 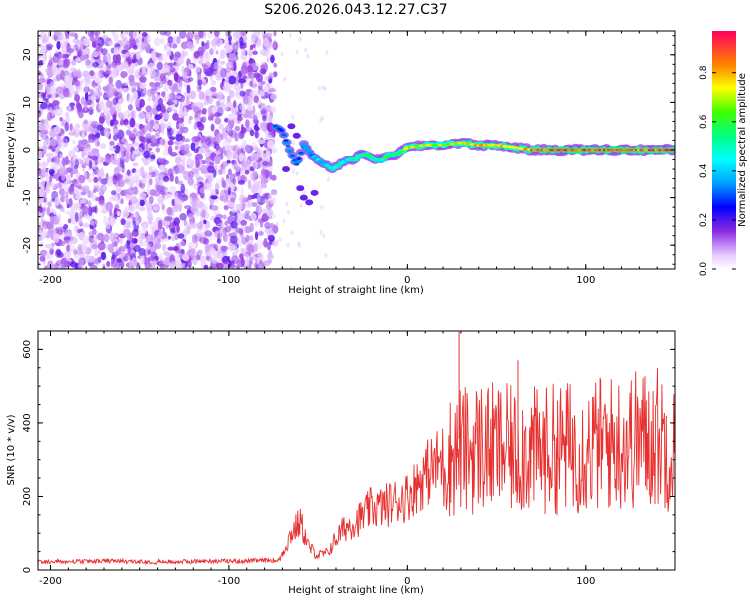 I want to click on y-tick-label: 10, so click(x=27, y=102).